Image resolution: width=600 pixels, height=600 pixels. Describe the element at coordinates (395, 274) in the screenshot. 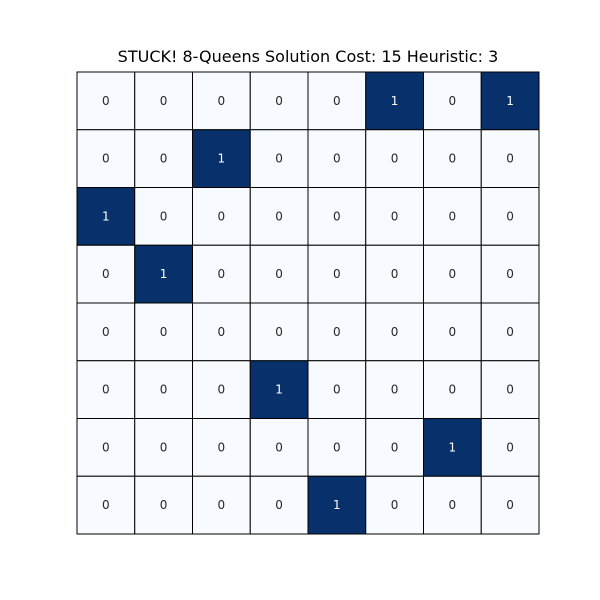

I see `cell-label-r3-c5: 0` at that location.